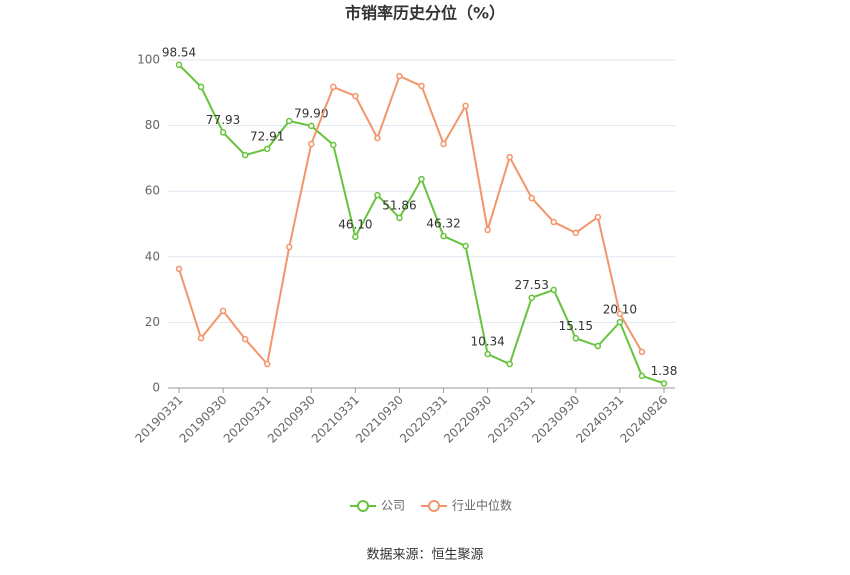 This screenshot has height=575, width=850. Describe the element at coordinates (482, 505) in the screenshot. I see `legend-label: 行业中位数` at that location.